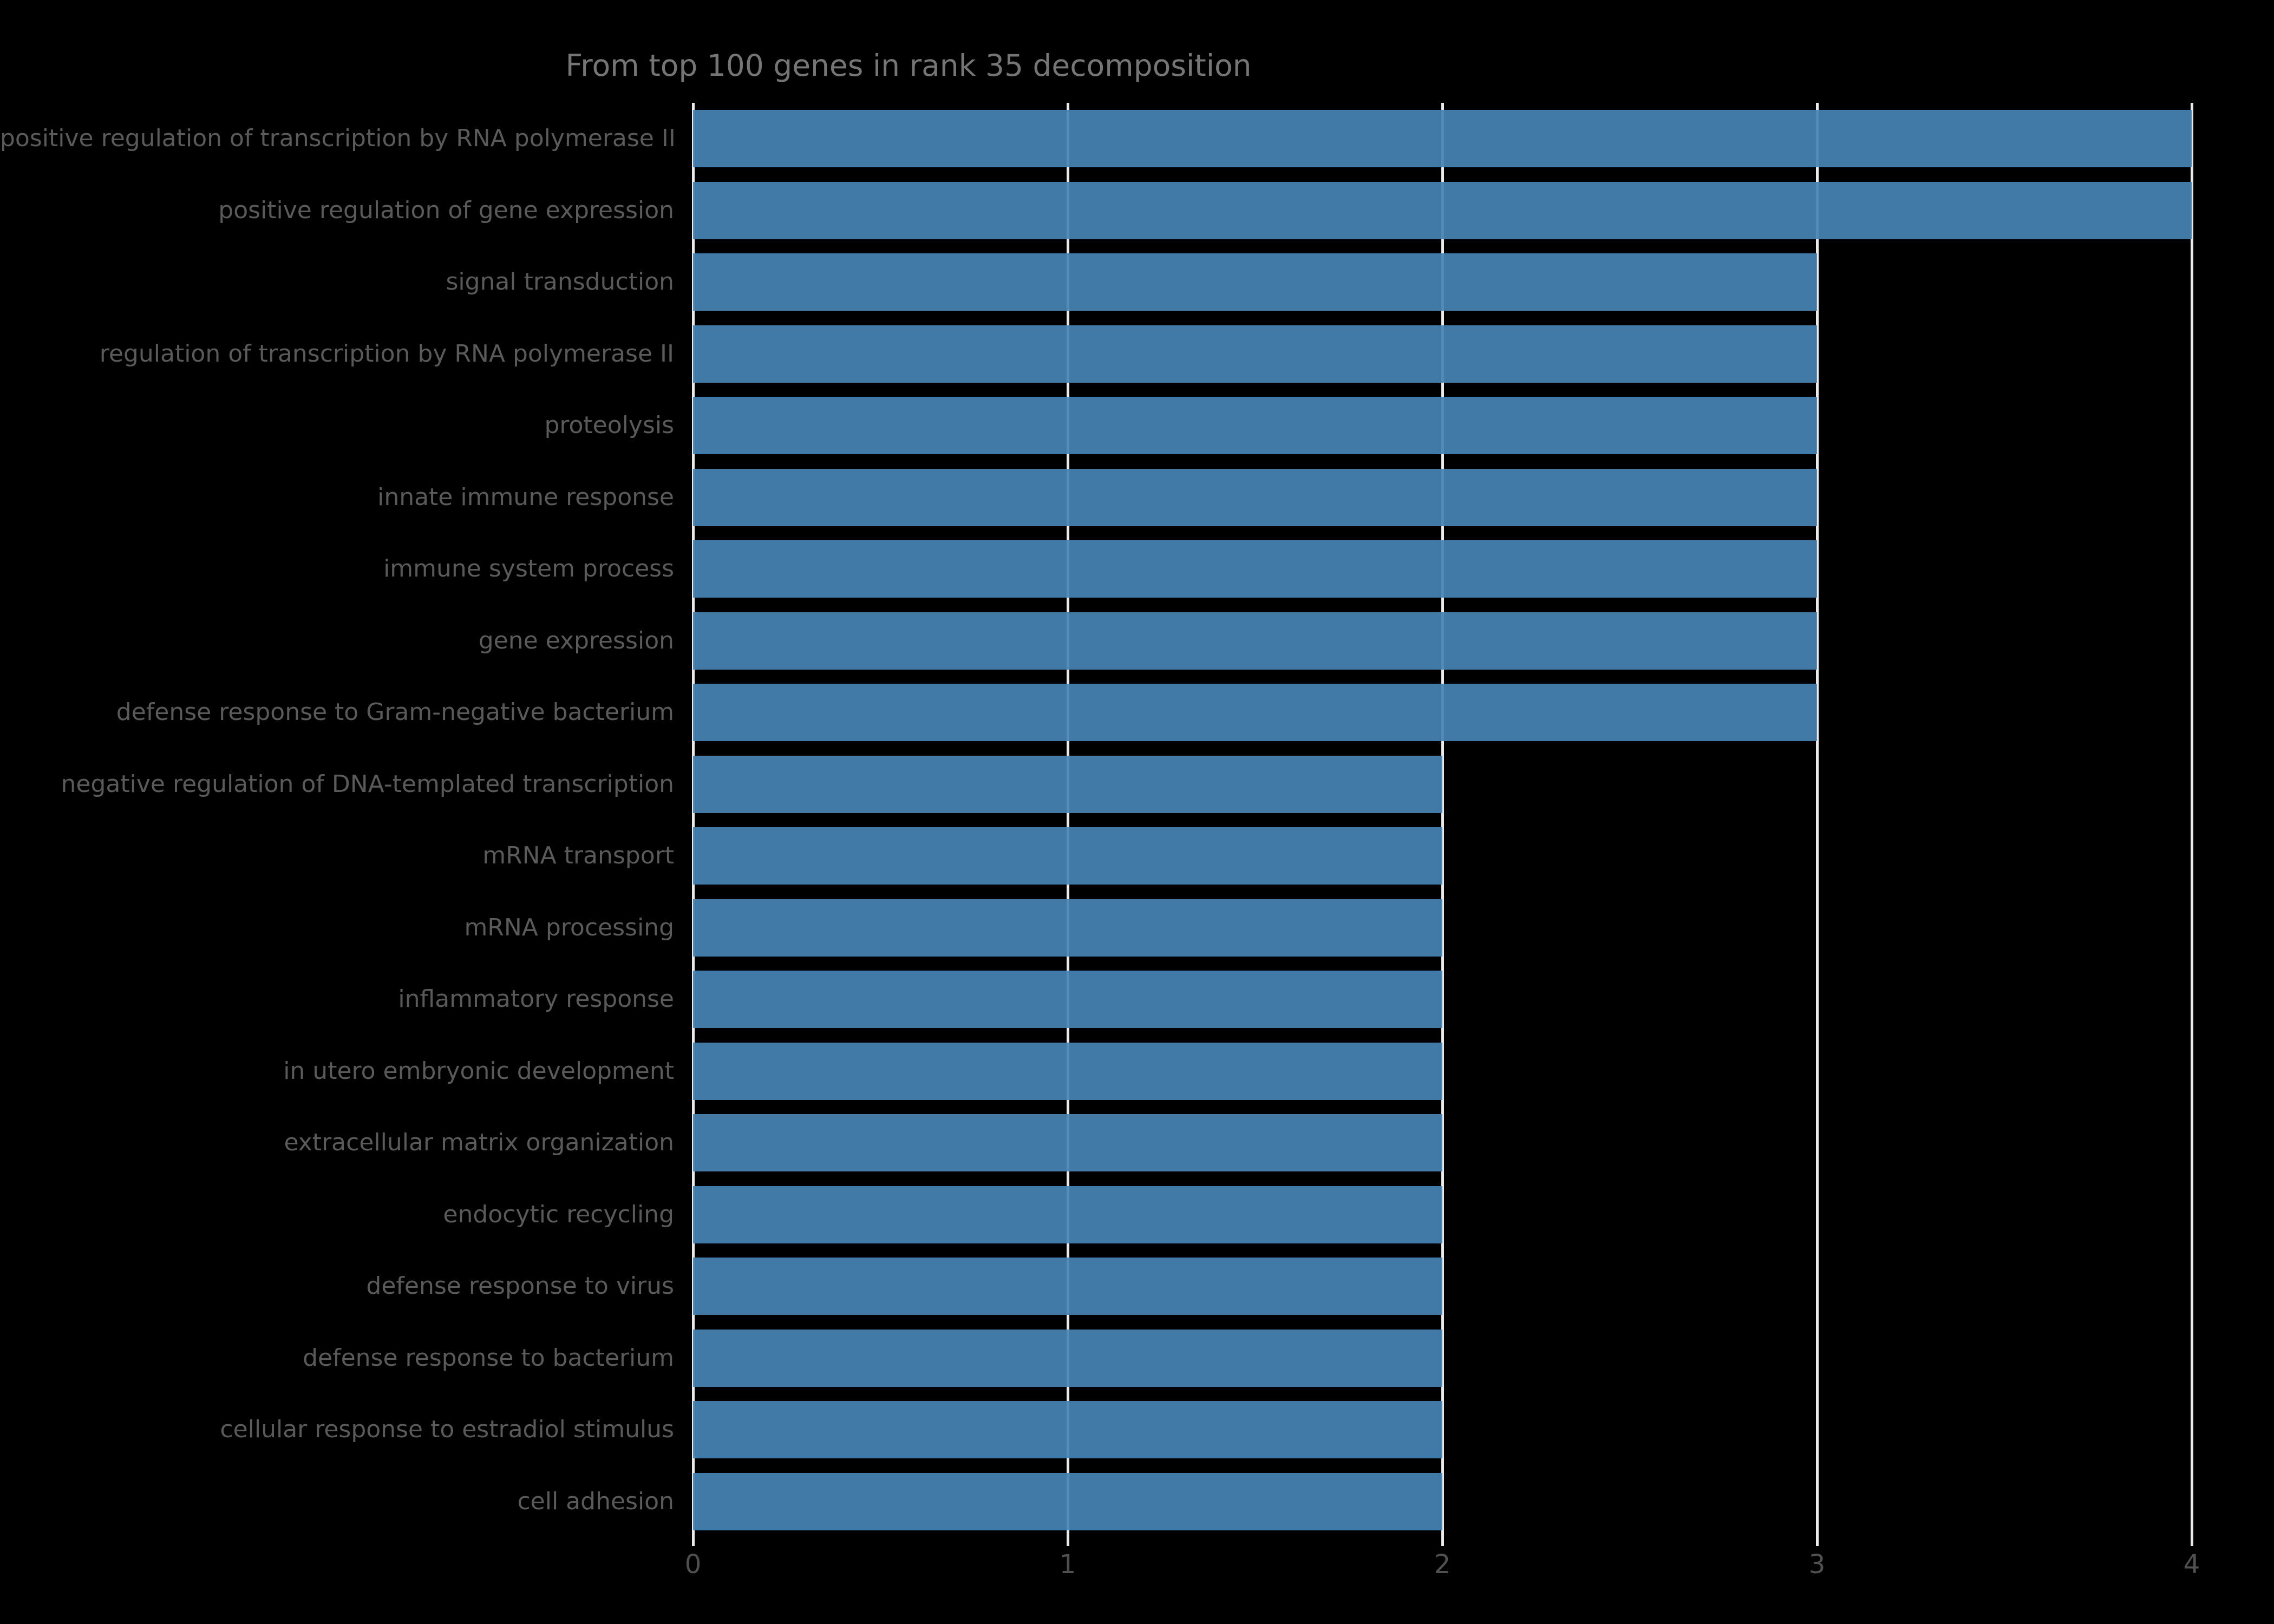 The height and width of the screenshot is (1624, 2274). Describe the element at coordinates (609, 425) in the screenshot. I see `category-label: proteolysis` at that location.